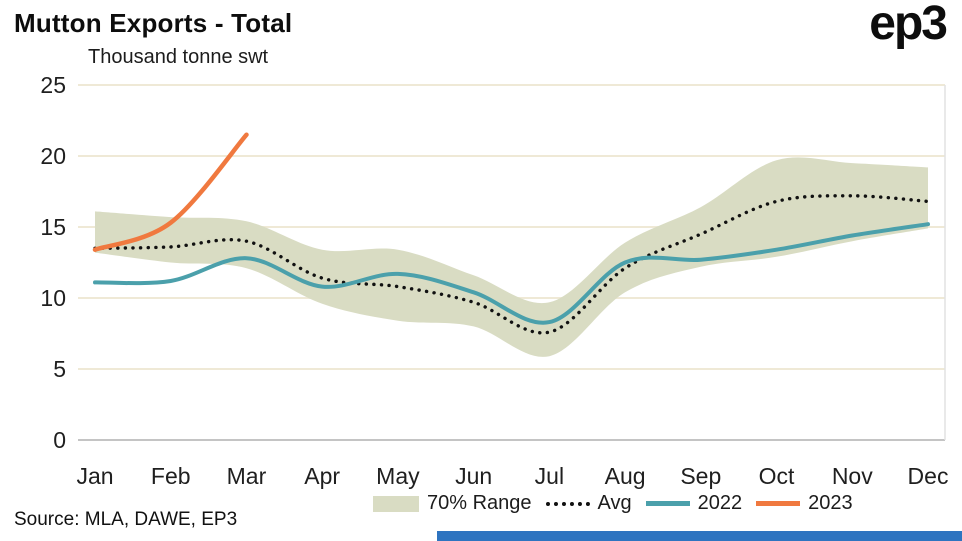  I want to click on x-tick-label: Apr, so click(322, 476).